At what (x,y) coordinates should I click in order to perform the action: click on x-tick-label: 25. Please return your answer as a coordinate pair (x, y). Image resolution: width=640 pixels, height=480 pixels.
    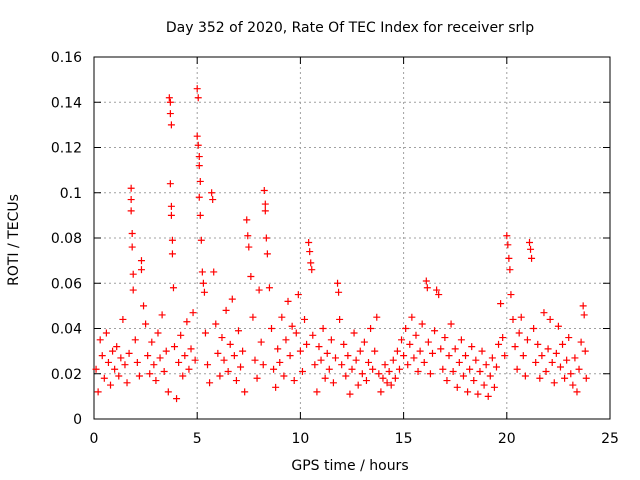
    Looking at the image, I should click on (610, 439).